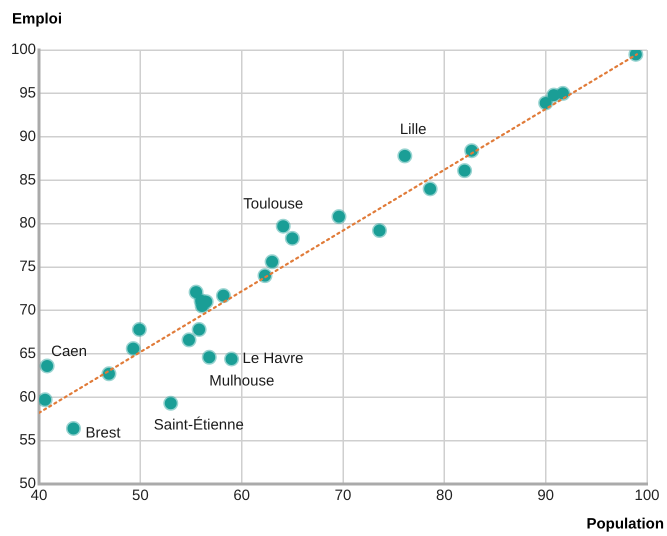 The width and height of the screenshot is (667, 536). What do you see at coordinates (545, 495) in the screenshot?
I see `x-tick-label: 90` at bounding box center [545, 495].